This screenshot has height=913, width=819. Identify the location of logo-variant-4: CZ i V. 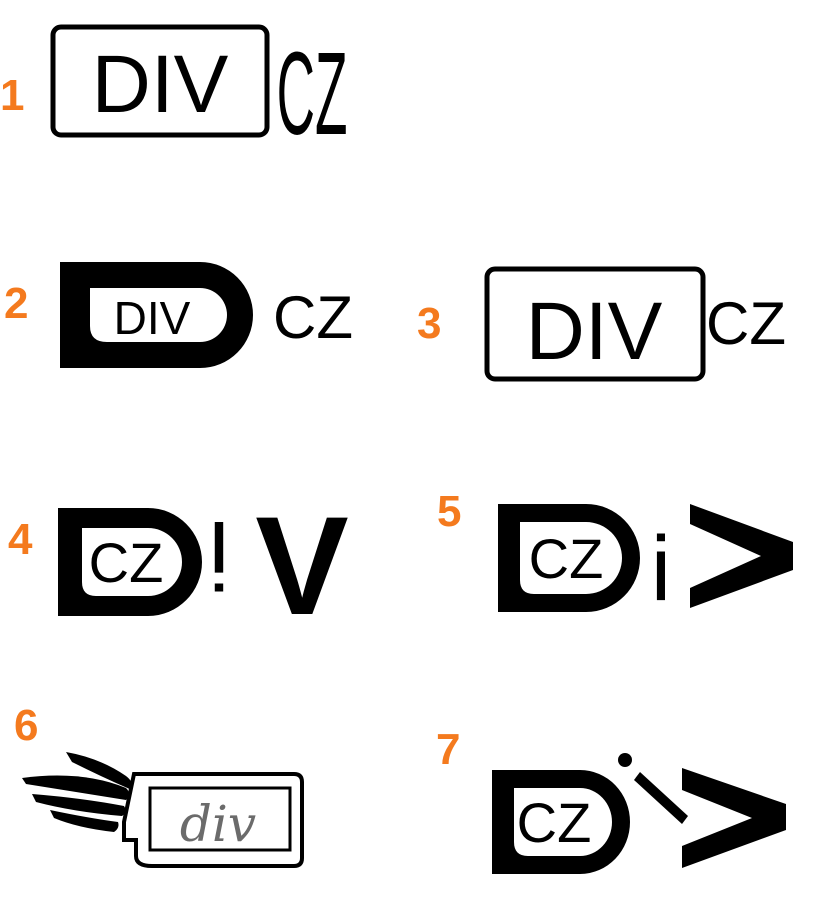
(203, 565).